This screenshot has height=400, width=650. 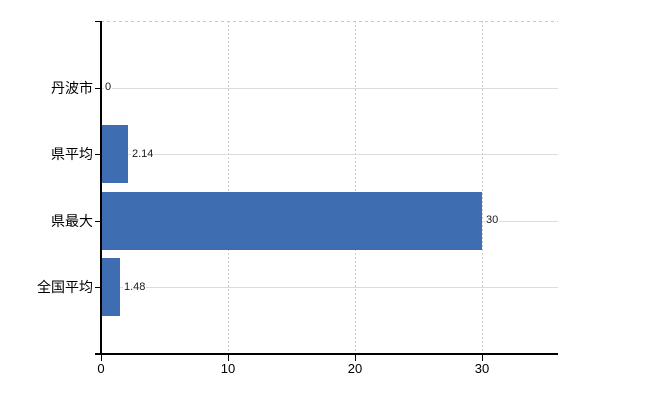 What do you see at coordinates (135, 287) in the screenshot?
I see `value-label: 1.48` at bounding box center [135, 287].